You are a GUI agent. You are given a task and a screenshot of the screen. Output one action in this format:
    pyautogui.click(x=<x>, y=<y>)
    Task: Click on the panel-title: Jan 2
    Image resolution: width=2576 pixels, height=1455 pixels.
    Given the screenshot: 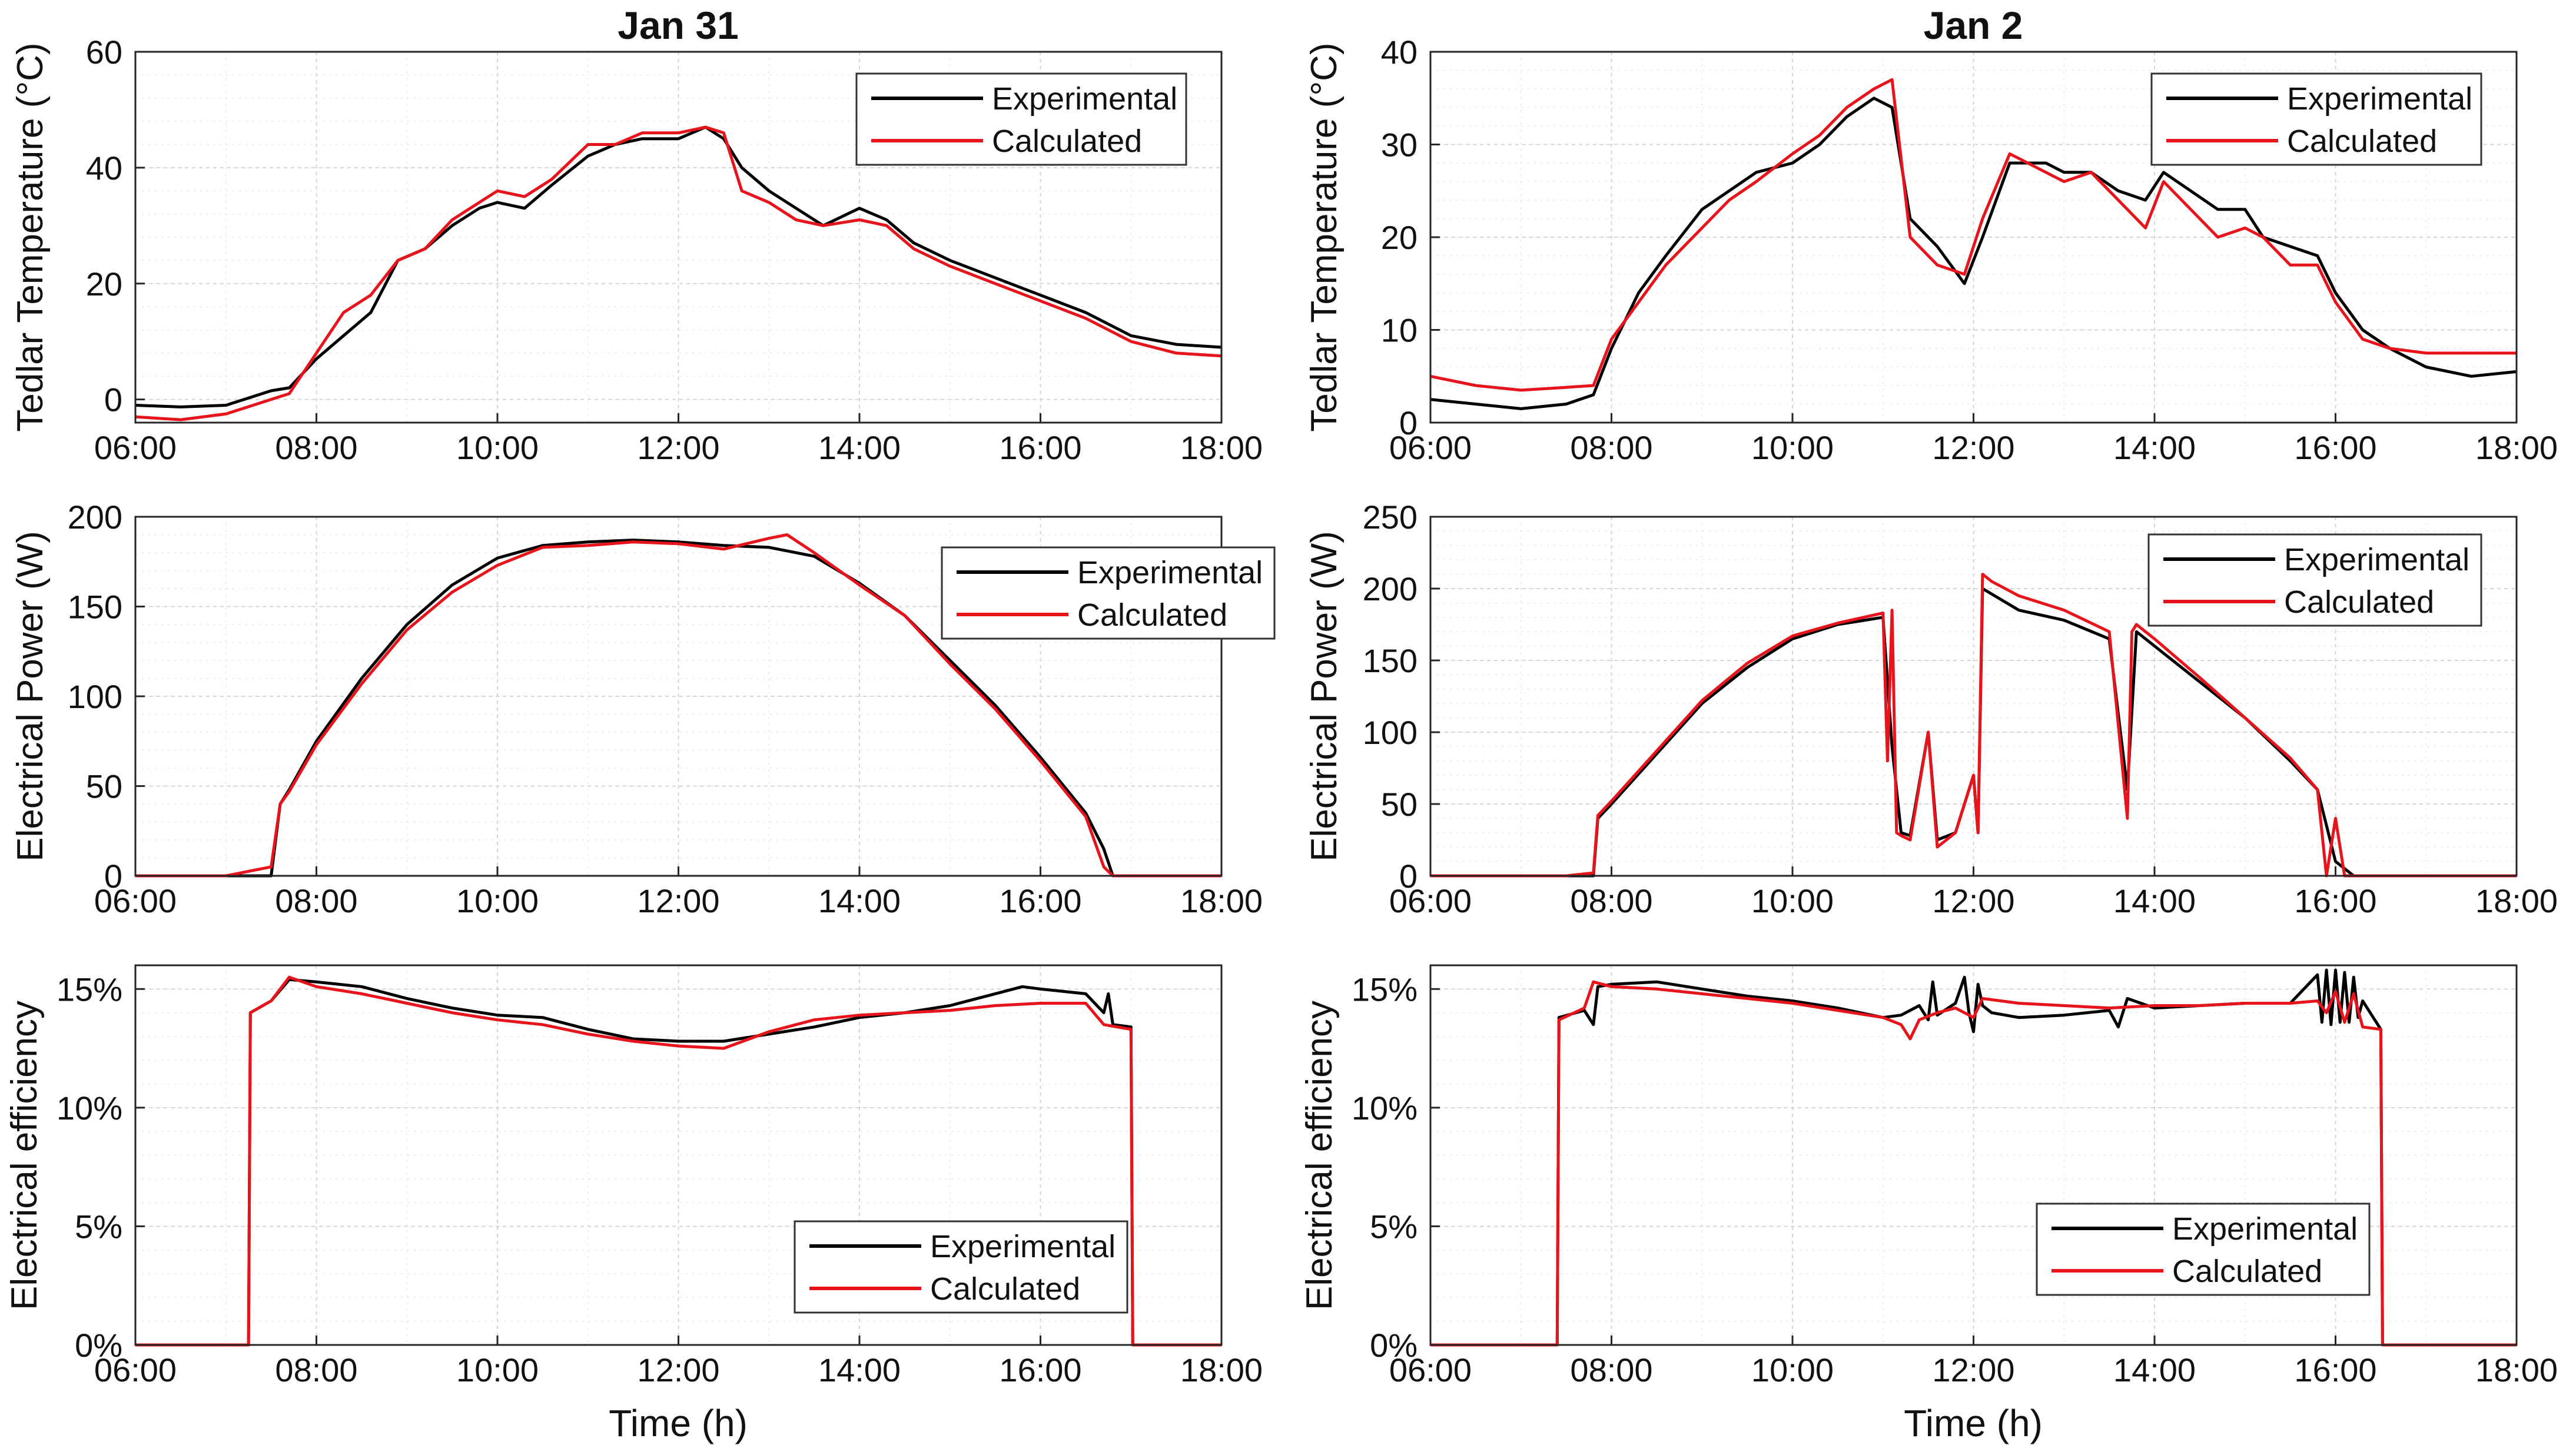 What is the action you would take?
    pyautogui.click(x=1973, y=26)
    